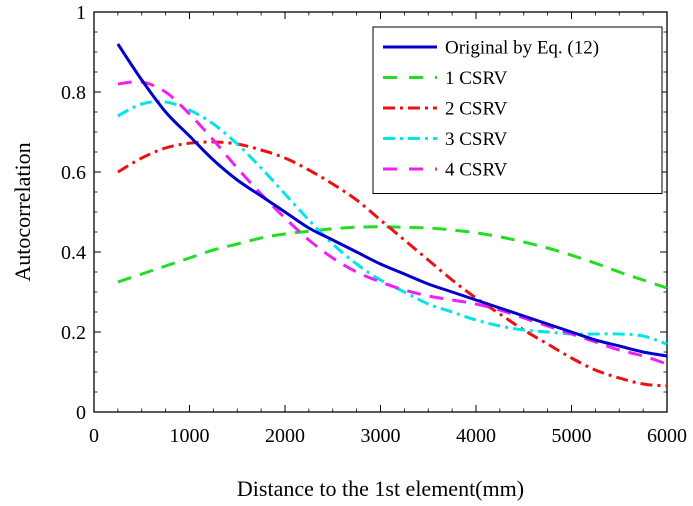 The width and height of the screenshot is (693, 506). Describe the element at coordinates (73, 93) in the screenshot. I see `y-tick-label: 0.8` at that location.